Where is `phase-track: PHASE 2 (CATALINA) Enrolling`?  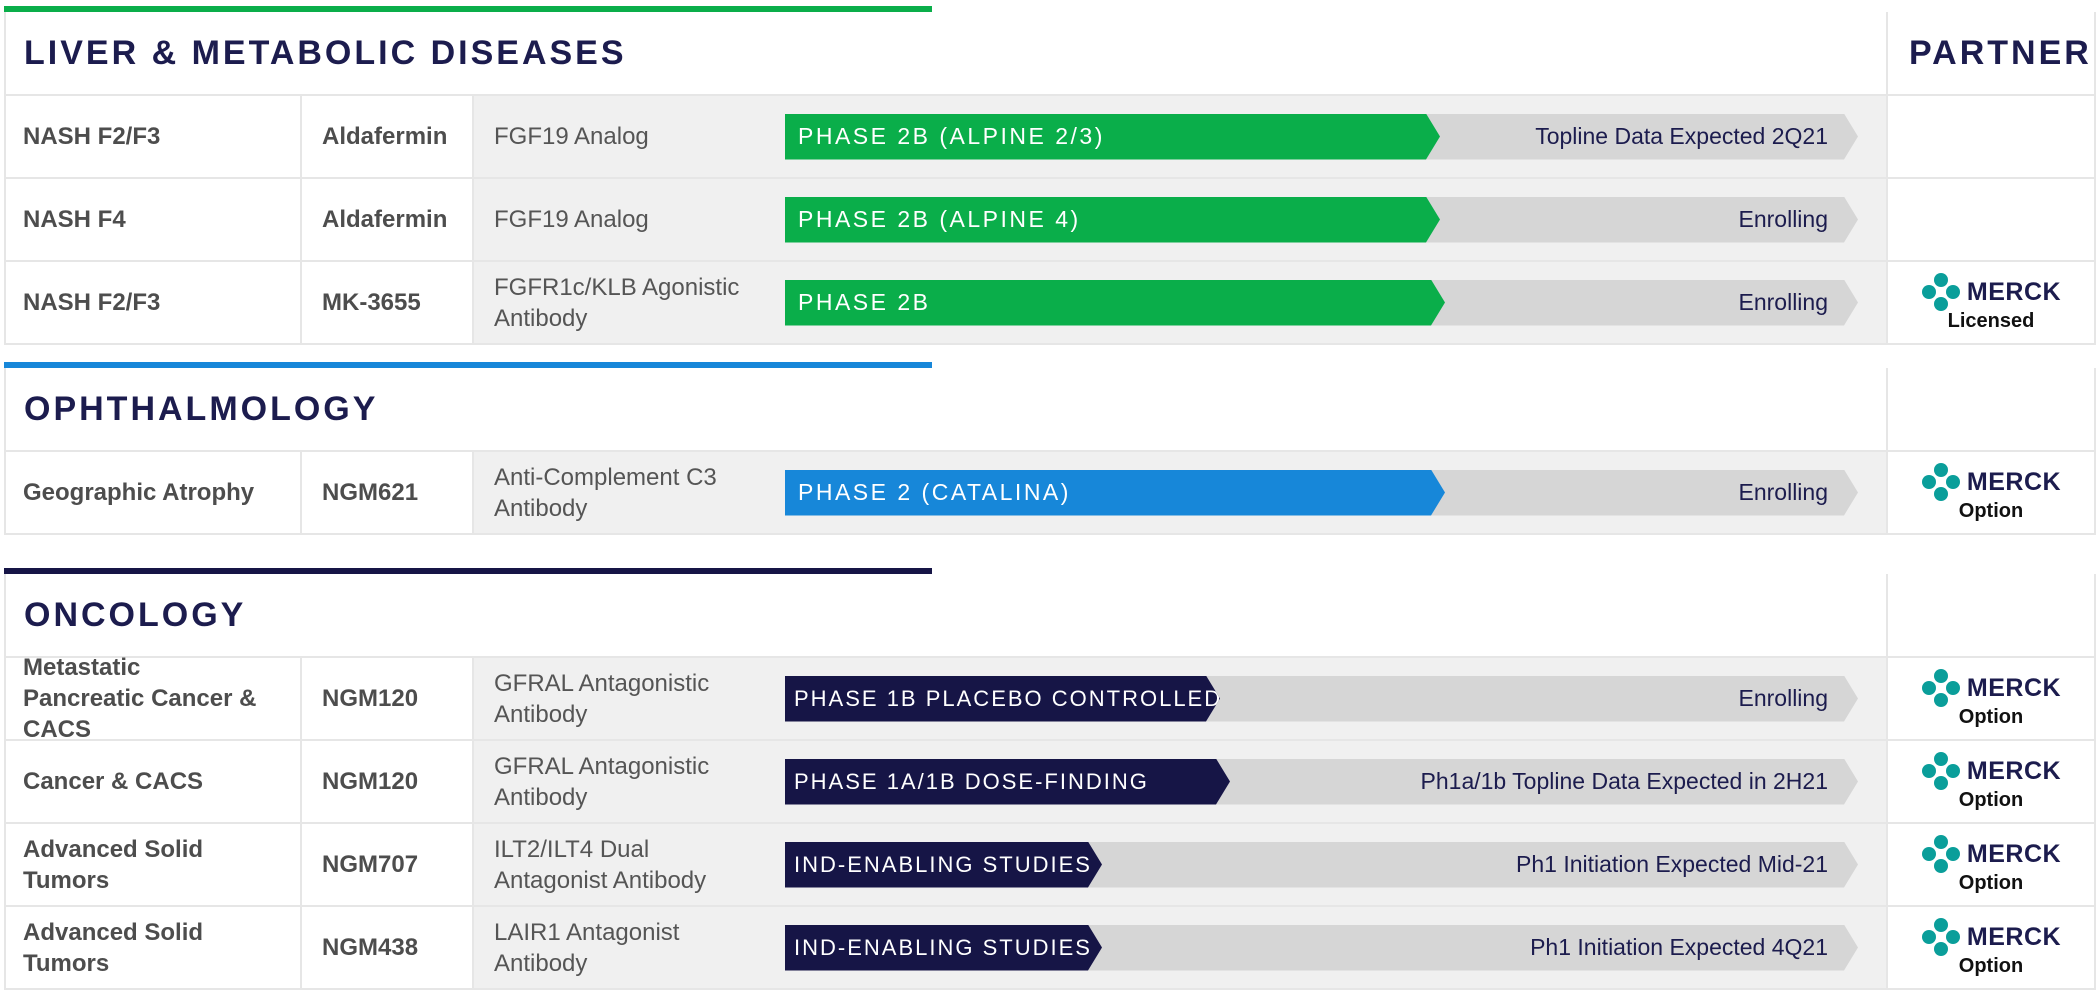
phase-track: PHASE 2 (CATALINA) Enrolling is located at coordinates (1321, 493).